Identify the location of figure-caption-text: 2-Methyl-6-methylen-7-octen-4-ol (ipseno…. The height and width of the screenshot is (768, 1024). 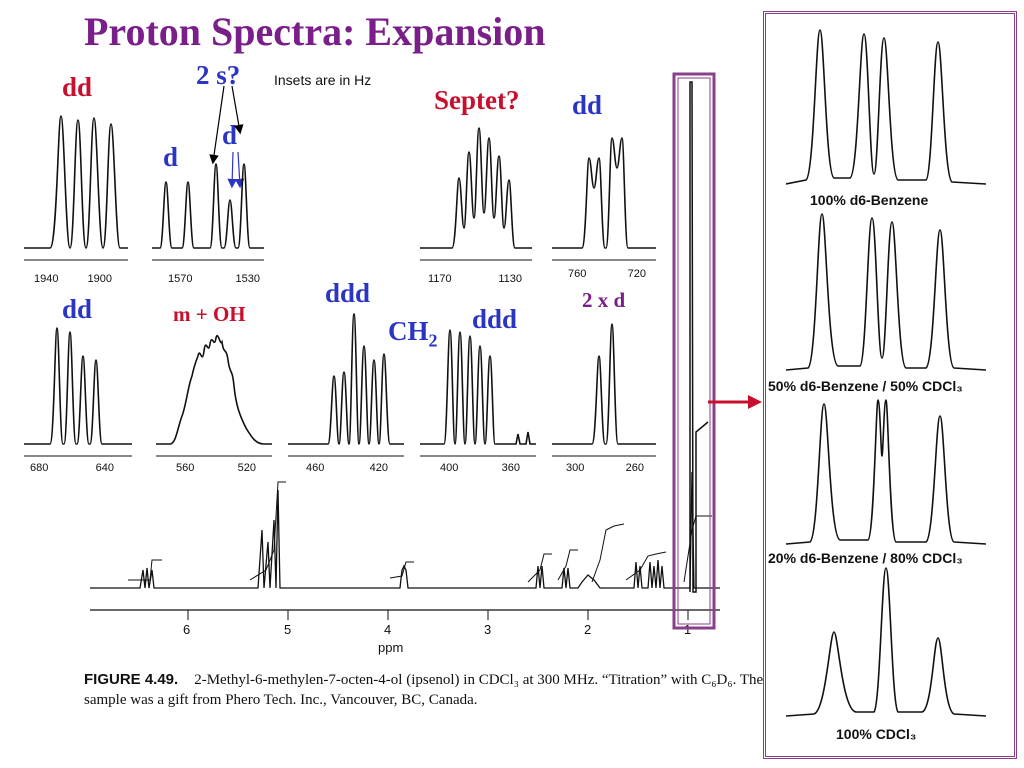
(424, 690).